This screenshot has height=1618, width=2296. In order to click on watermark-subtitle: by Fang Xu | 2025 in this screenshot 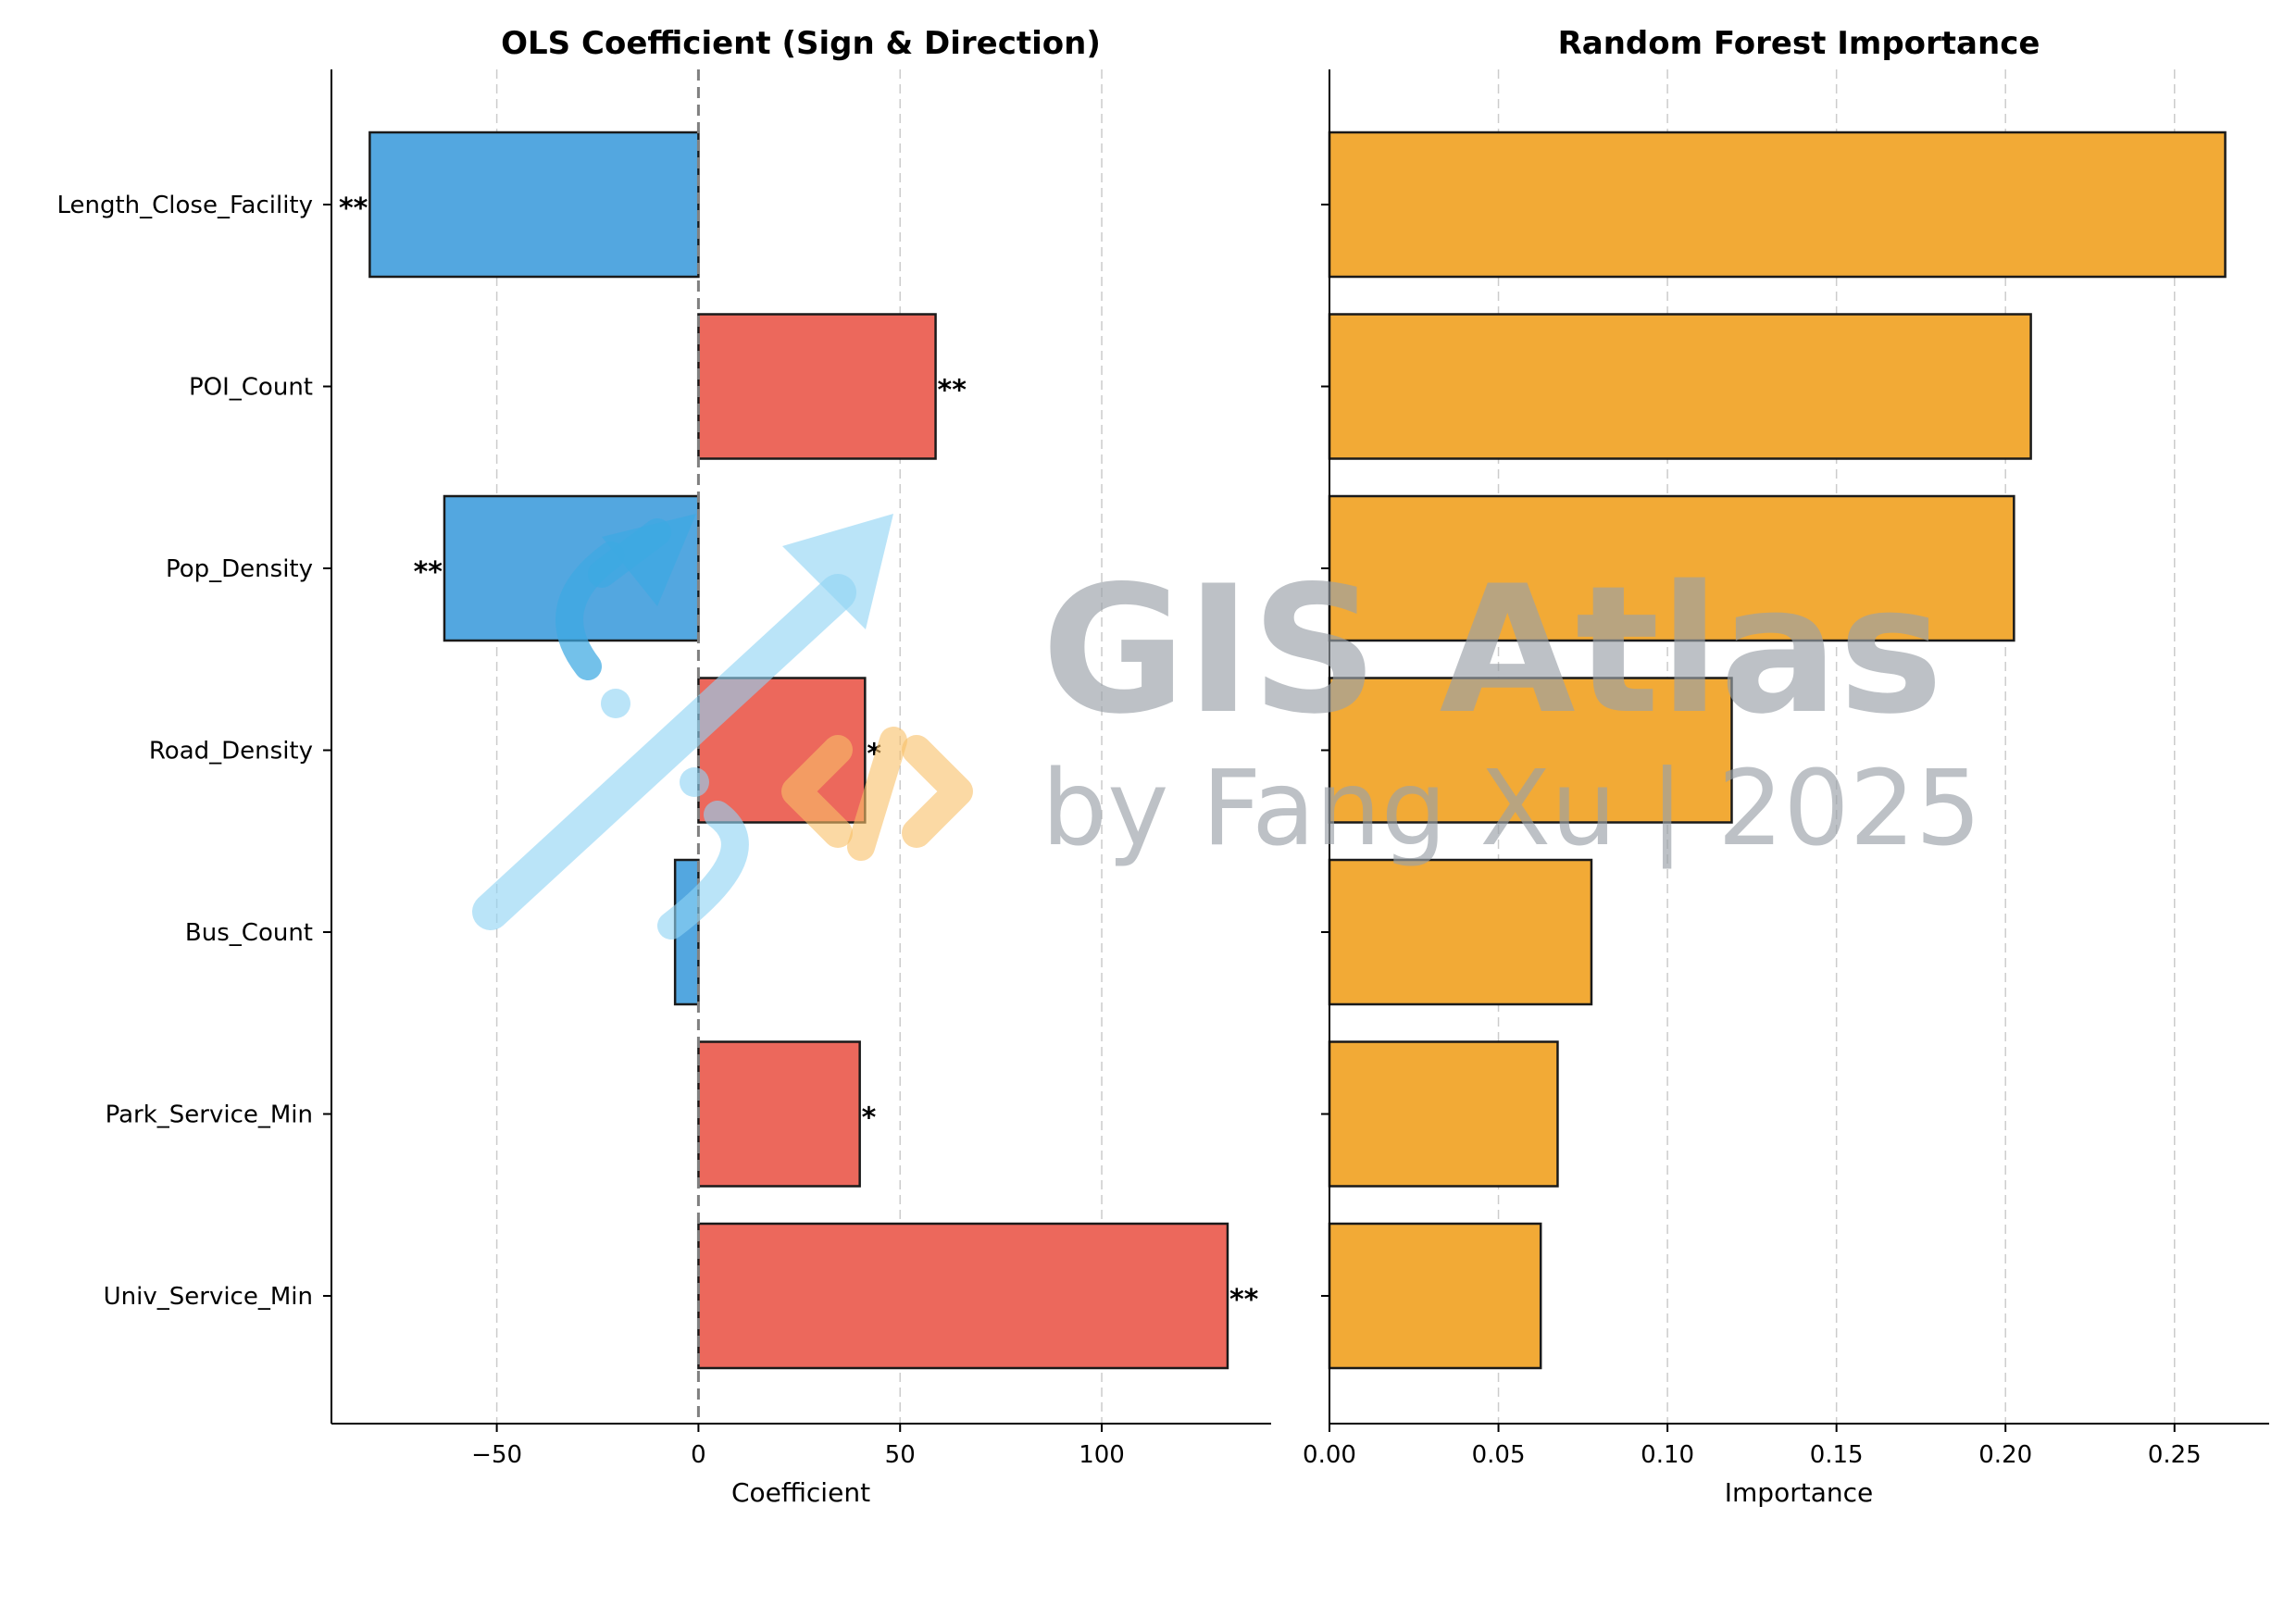, I will do `click(1511, 809)`.